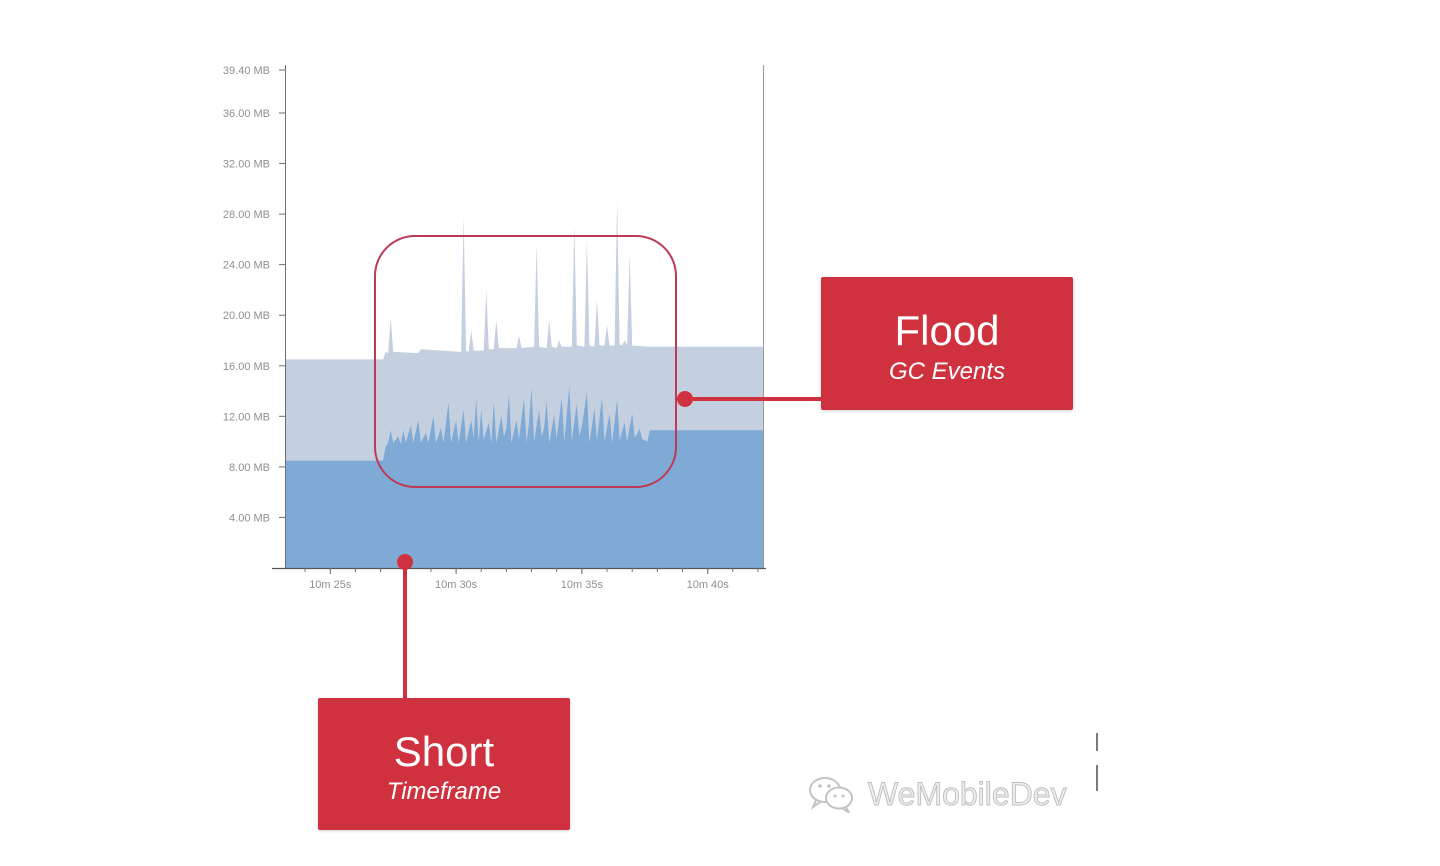  Describe the element at coordinates (444, 791) in the screenshot. I see `short-callout-subtitle: Timeframe` at that location.